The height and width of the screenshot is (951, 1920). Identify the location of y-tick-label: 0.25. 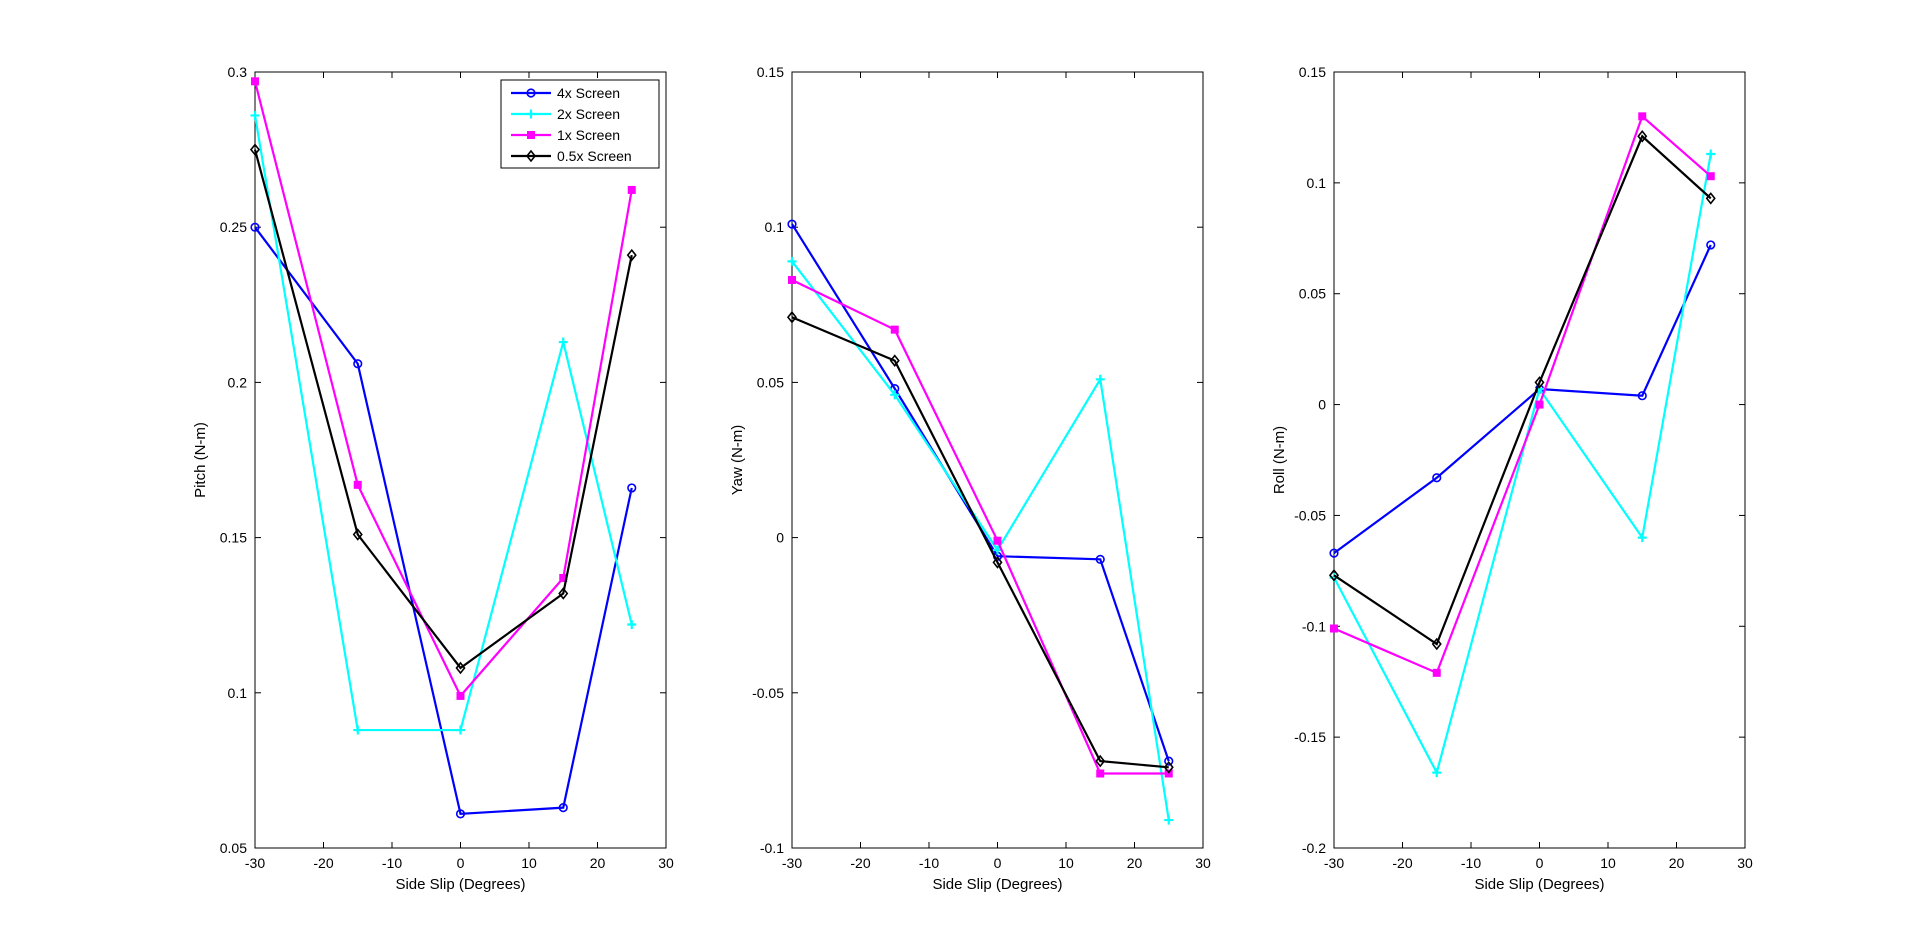
(233, 227).